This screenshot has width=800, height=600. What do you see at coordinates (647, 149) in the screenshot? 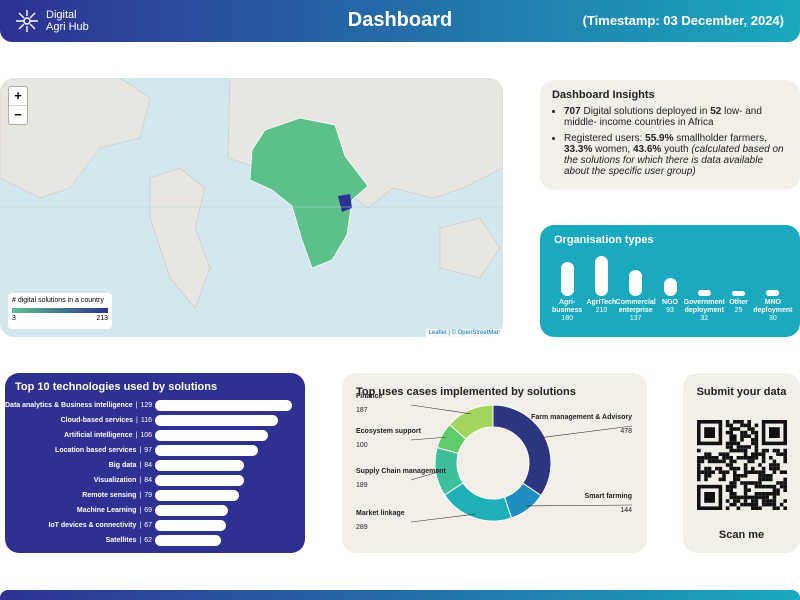
I see `insight-text: 43.6%` at bounding box center [647, 149].